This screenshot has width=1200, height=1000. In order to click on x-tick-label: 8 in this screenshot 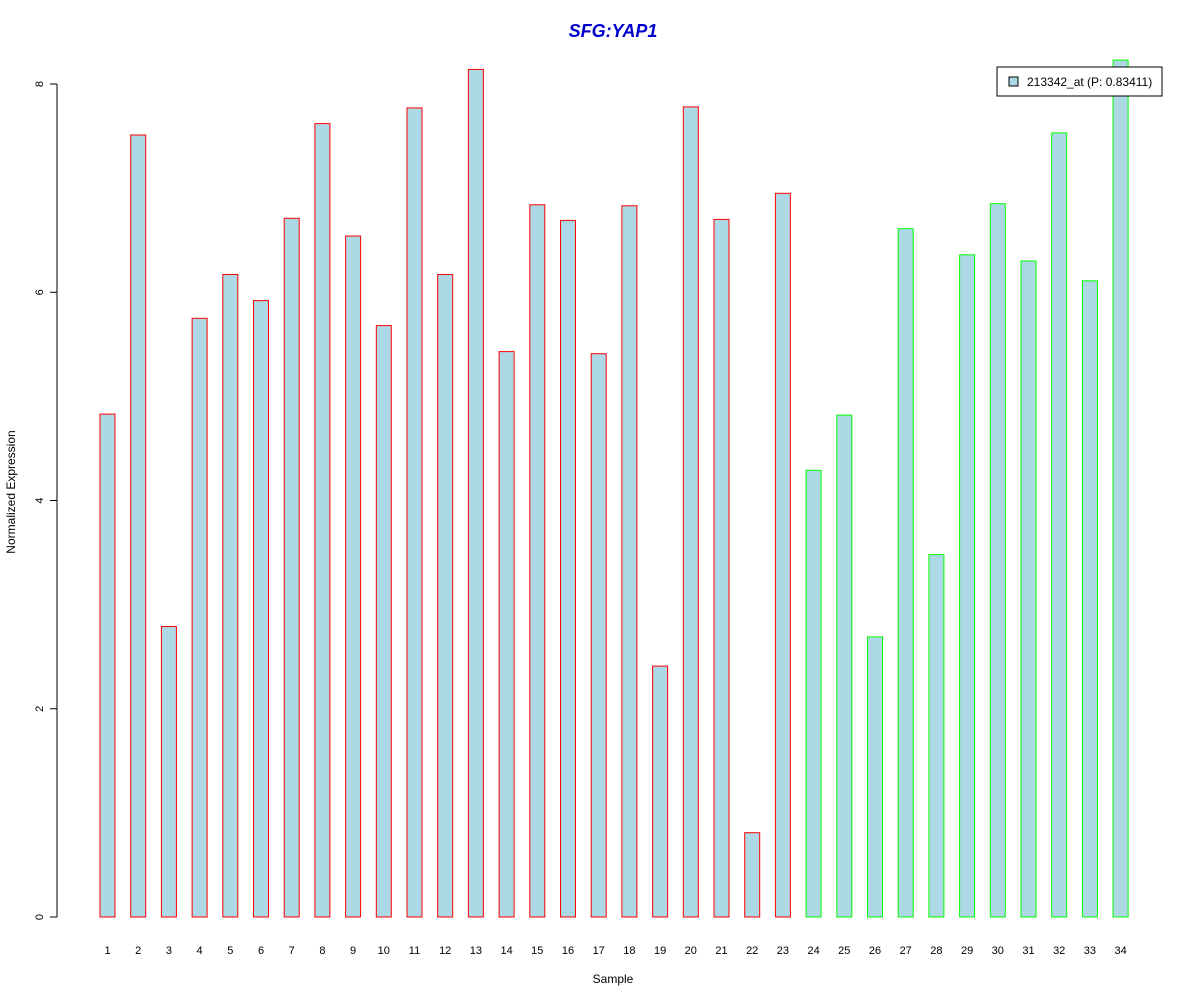, I will do `click(322, 951)`.